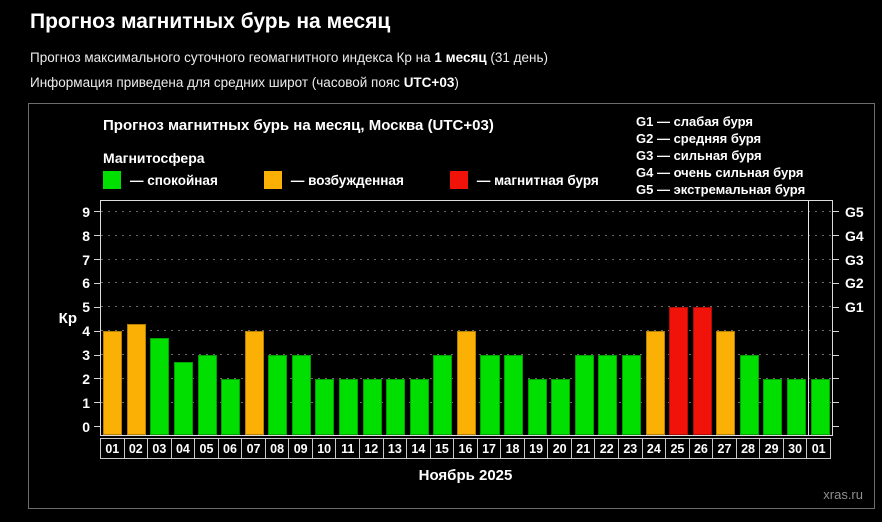  Describe the element at coordinates (86, 259) in the screenshot. I see `y-tick-label-7: 7` at that location.